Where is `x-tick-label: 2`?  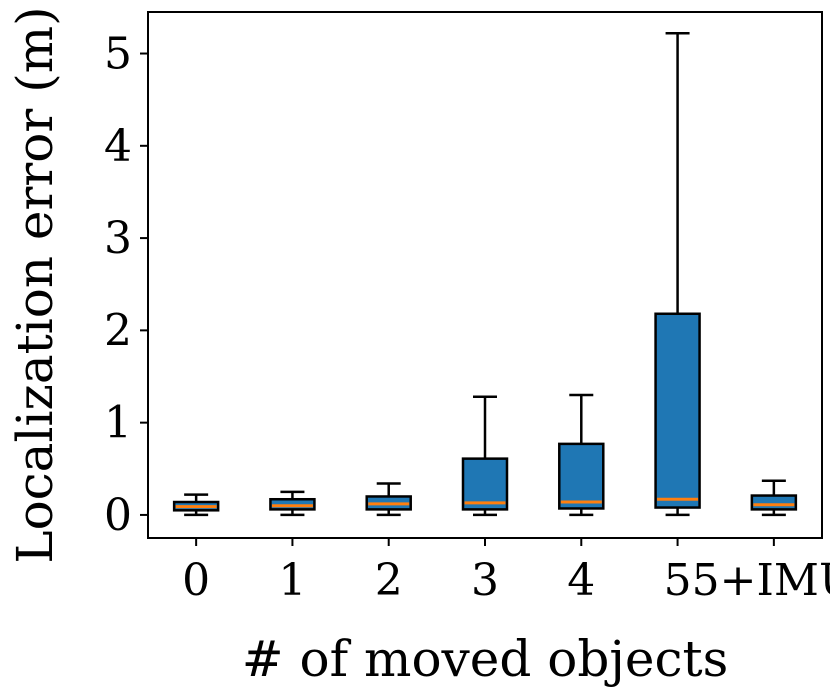
x-tick-label: 2 is located at coordinates (389, 580).